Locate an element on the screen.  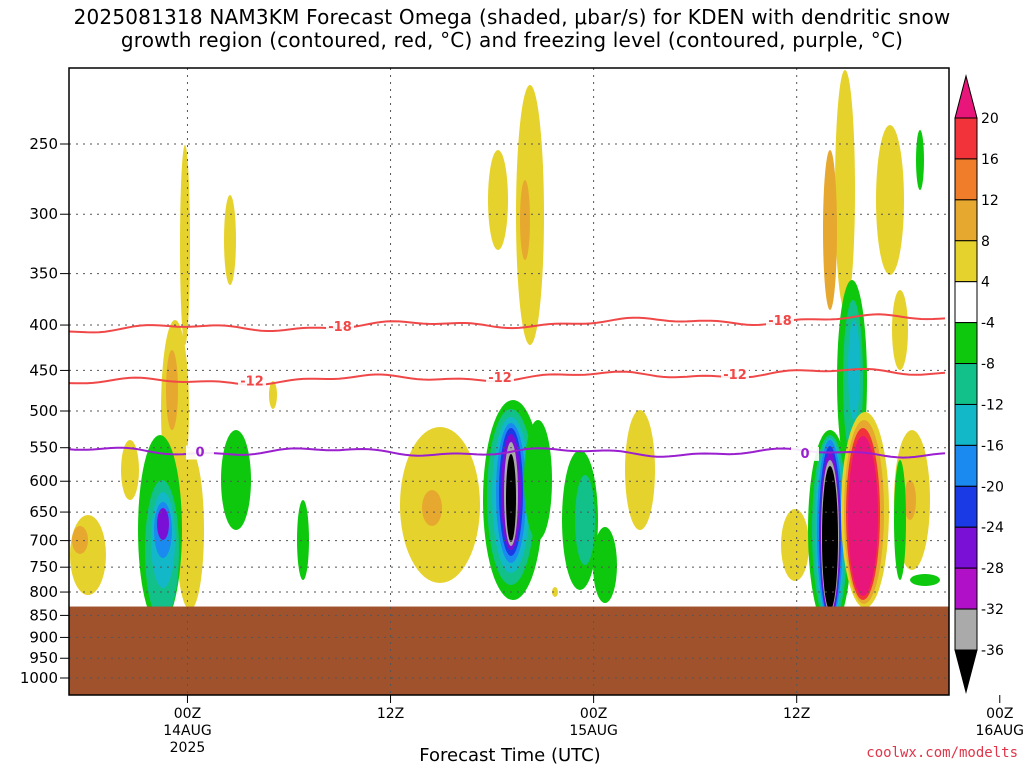
colorbar-label: 16 is located at coordinates (990, 160).